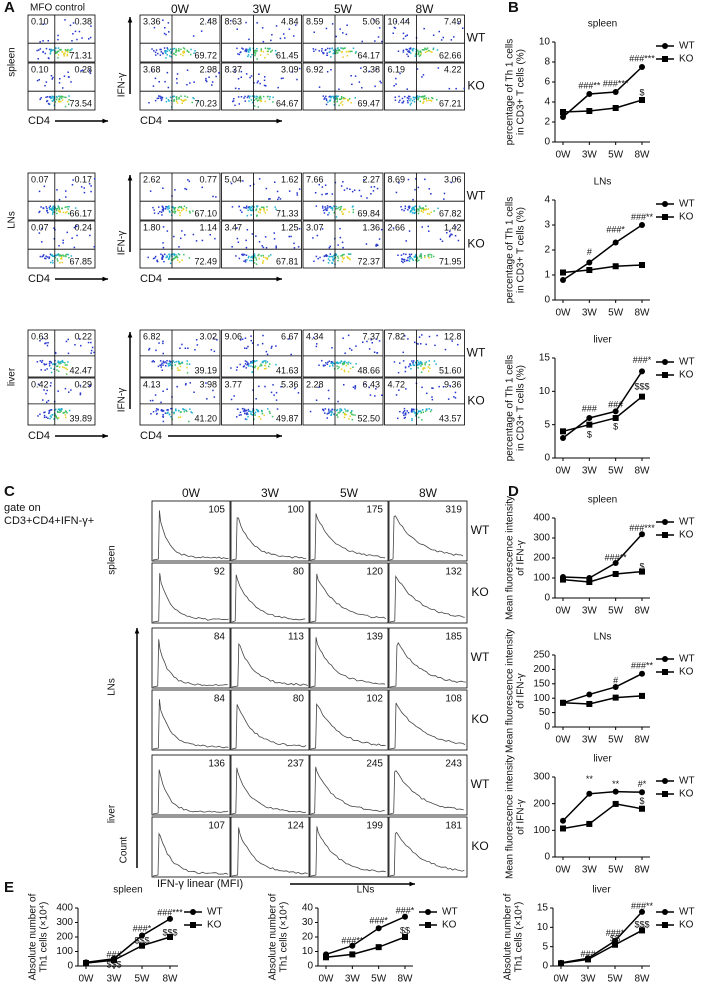  Describe the element at coordinates (665, 672) in the screenshot. I see `legend-marker` at that location.